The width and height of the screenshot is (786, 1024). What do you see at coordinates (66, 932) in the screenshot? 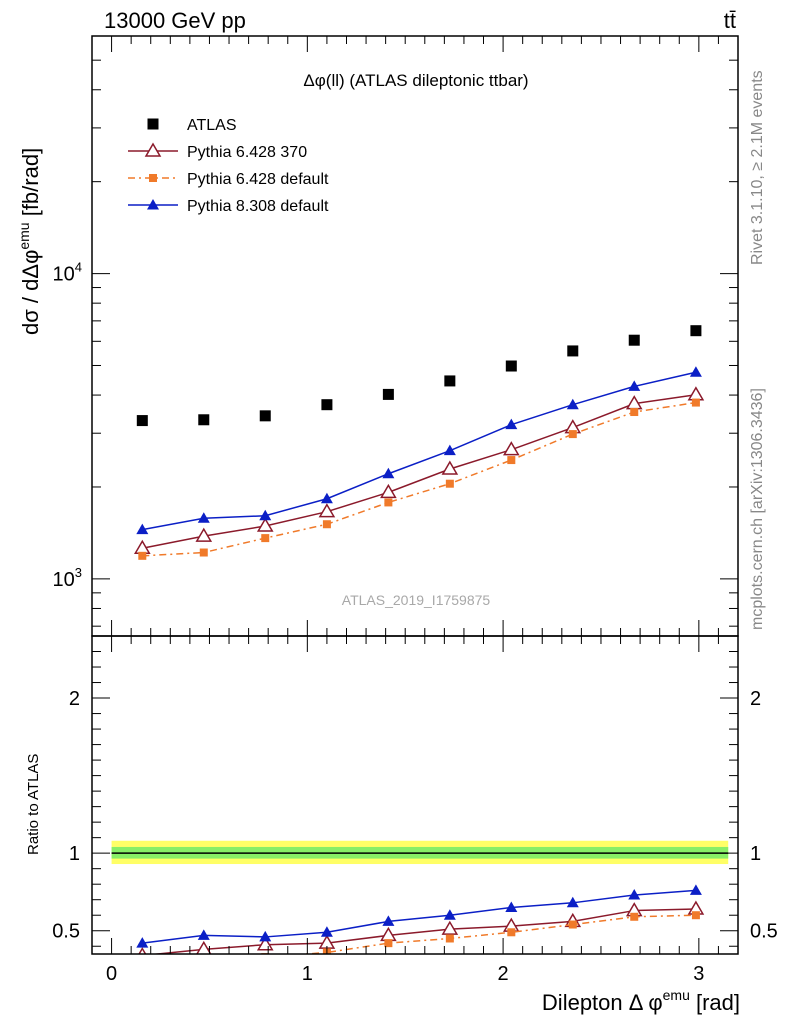
I see `ratio-y-tick-label: 0.5` at bounding box center [66, 932].